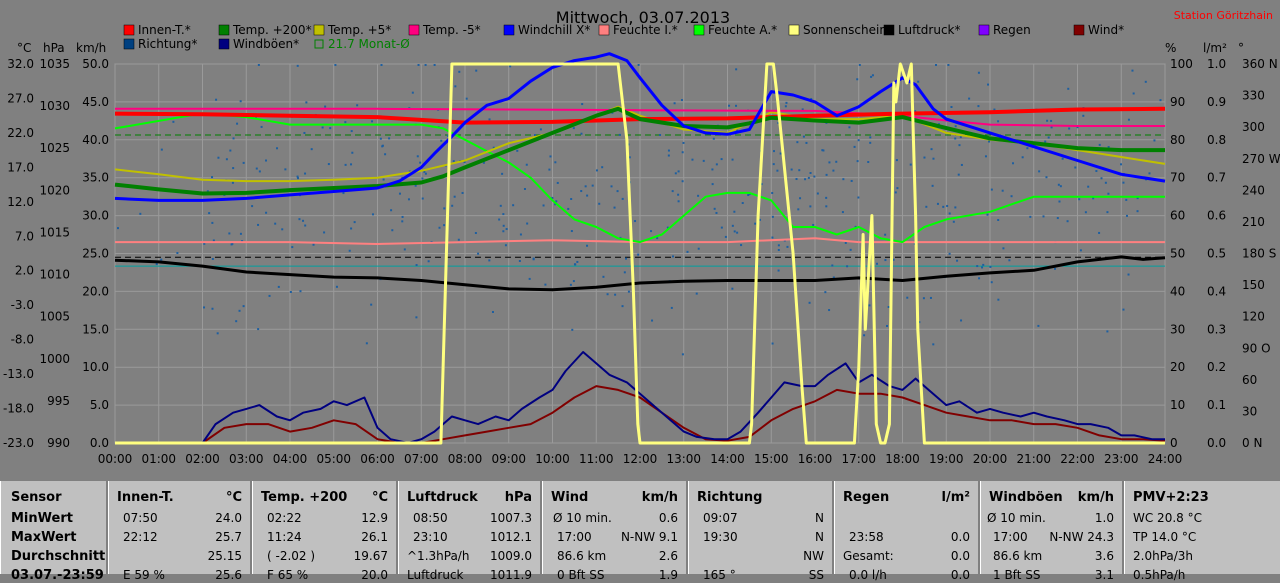 Image resolution: width=1280 pixels, height=583 pixels. What do you see at coordinates (554, 30) in the screenshot?
I see `legend-label: Windchill X*` at bounding box center [554, 30].